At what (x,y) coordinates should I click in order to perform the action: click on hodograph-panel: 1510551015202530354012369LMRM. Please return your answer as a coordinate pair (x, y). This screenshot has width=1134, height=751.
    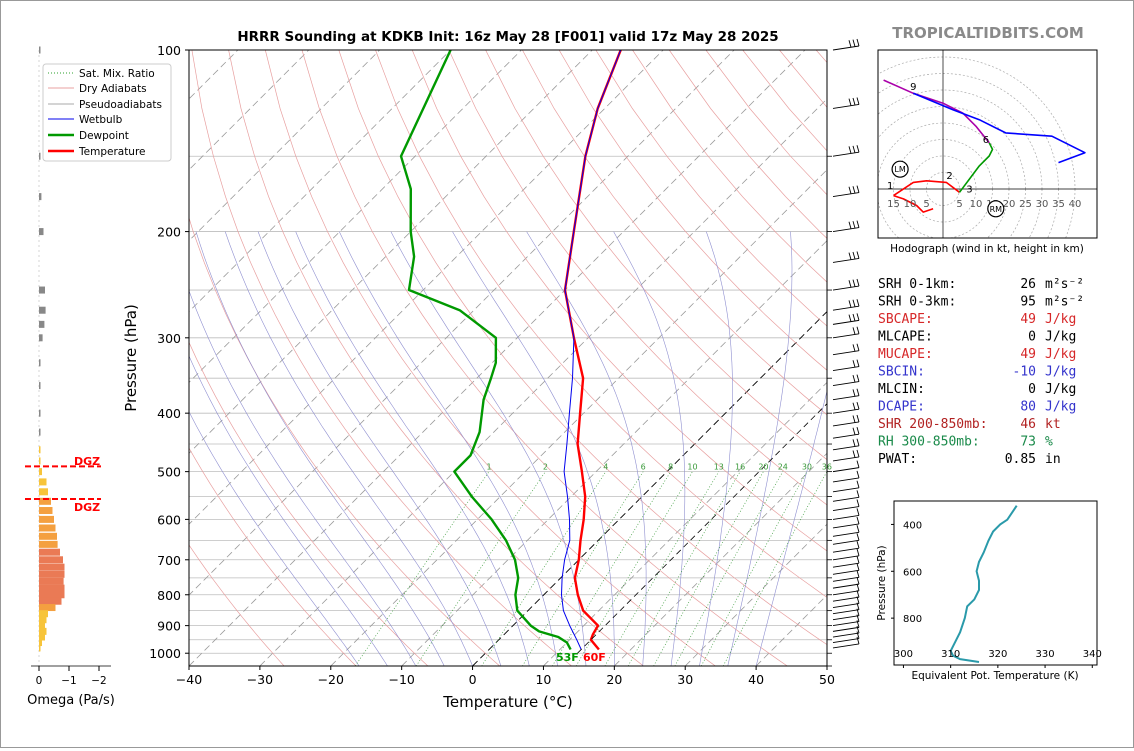
    Looking at the image, I should click on (987, 144).